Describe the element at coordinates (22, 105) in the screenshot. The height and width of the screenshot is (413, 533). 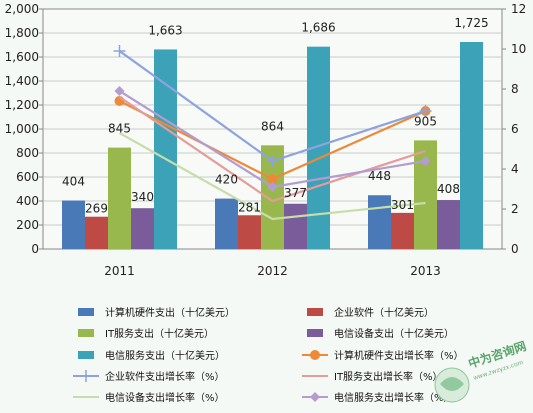
I see `y-tick-label: 1,200` at that location.